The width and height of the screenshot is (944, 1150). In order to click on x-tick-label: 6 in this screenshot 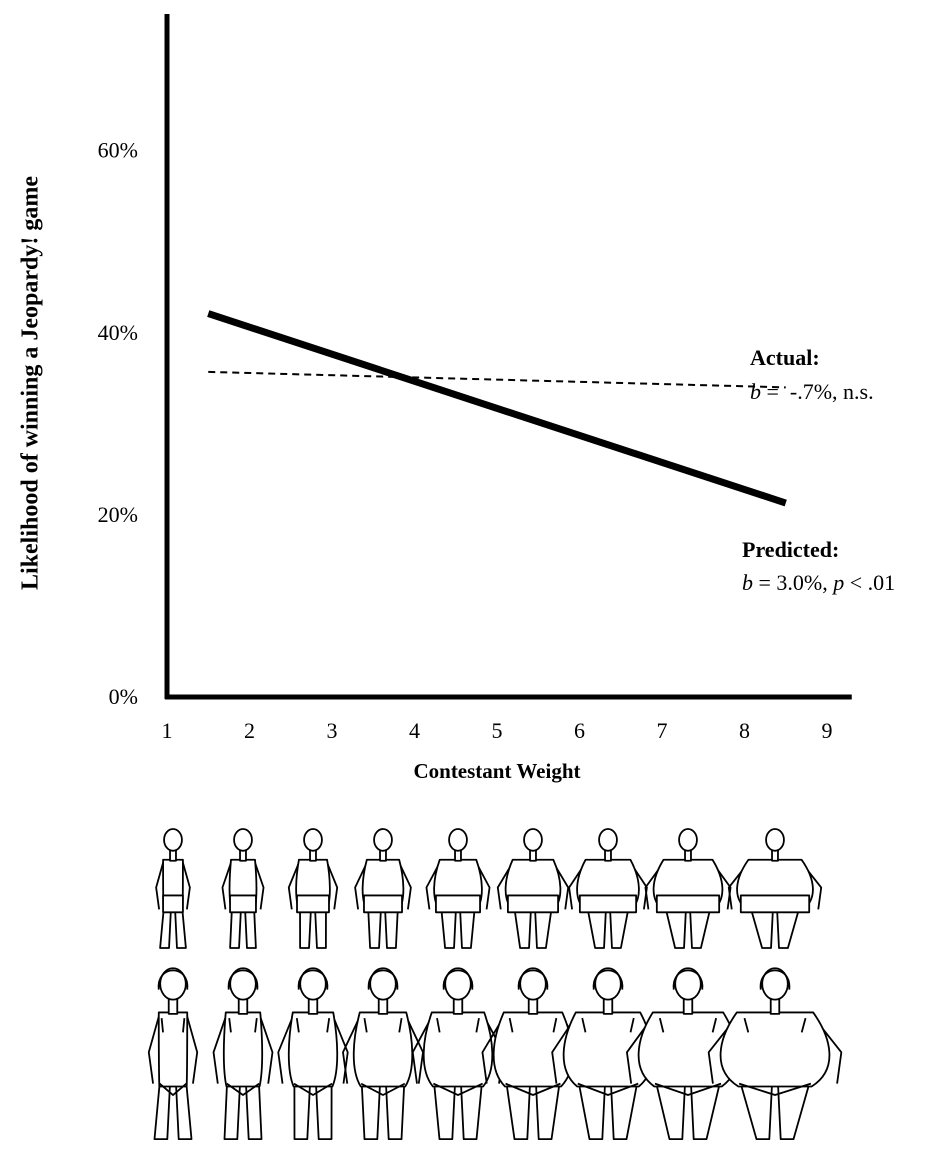, I will do `click(579, 730)`.